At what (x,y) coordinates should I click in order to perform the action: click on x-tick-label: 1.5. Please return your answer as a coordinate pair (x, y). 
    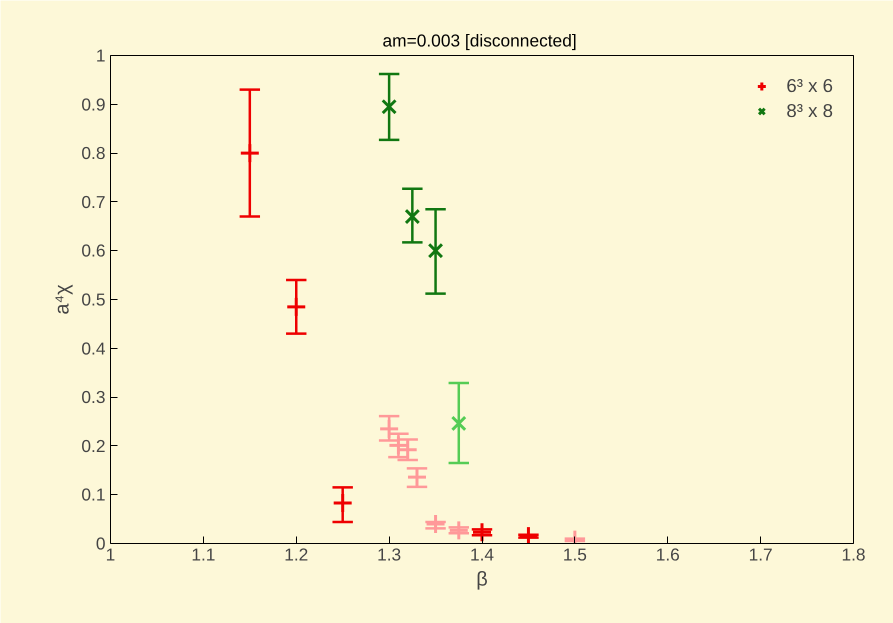
    Looking at the image, I should click on (574, 554).